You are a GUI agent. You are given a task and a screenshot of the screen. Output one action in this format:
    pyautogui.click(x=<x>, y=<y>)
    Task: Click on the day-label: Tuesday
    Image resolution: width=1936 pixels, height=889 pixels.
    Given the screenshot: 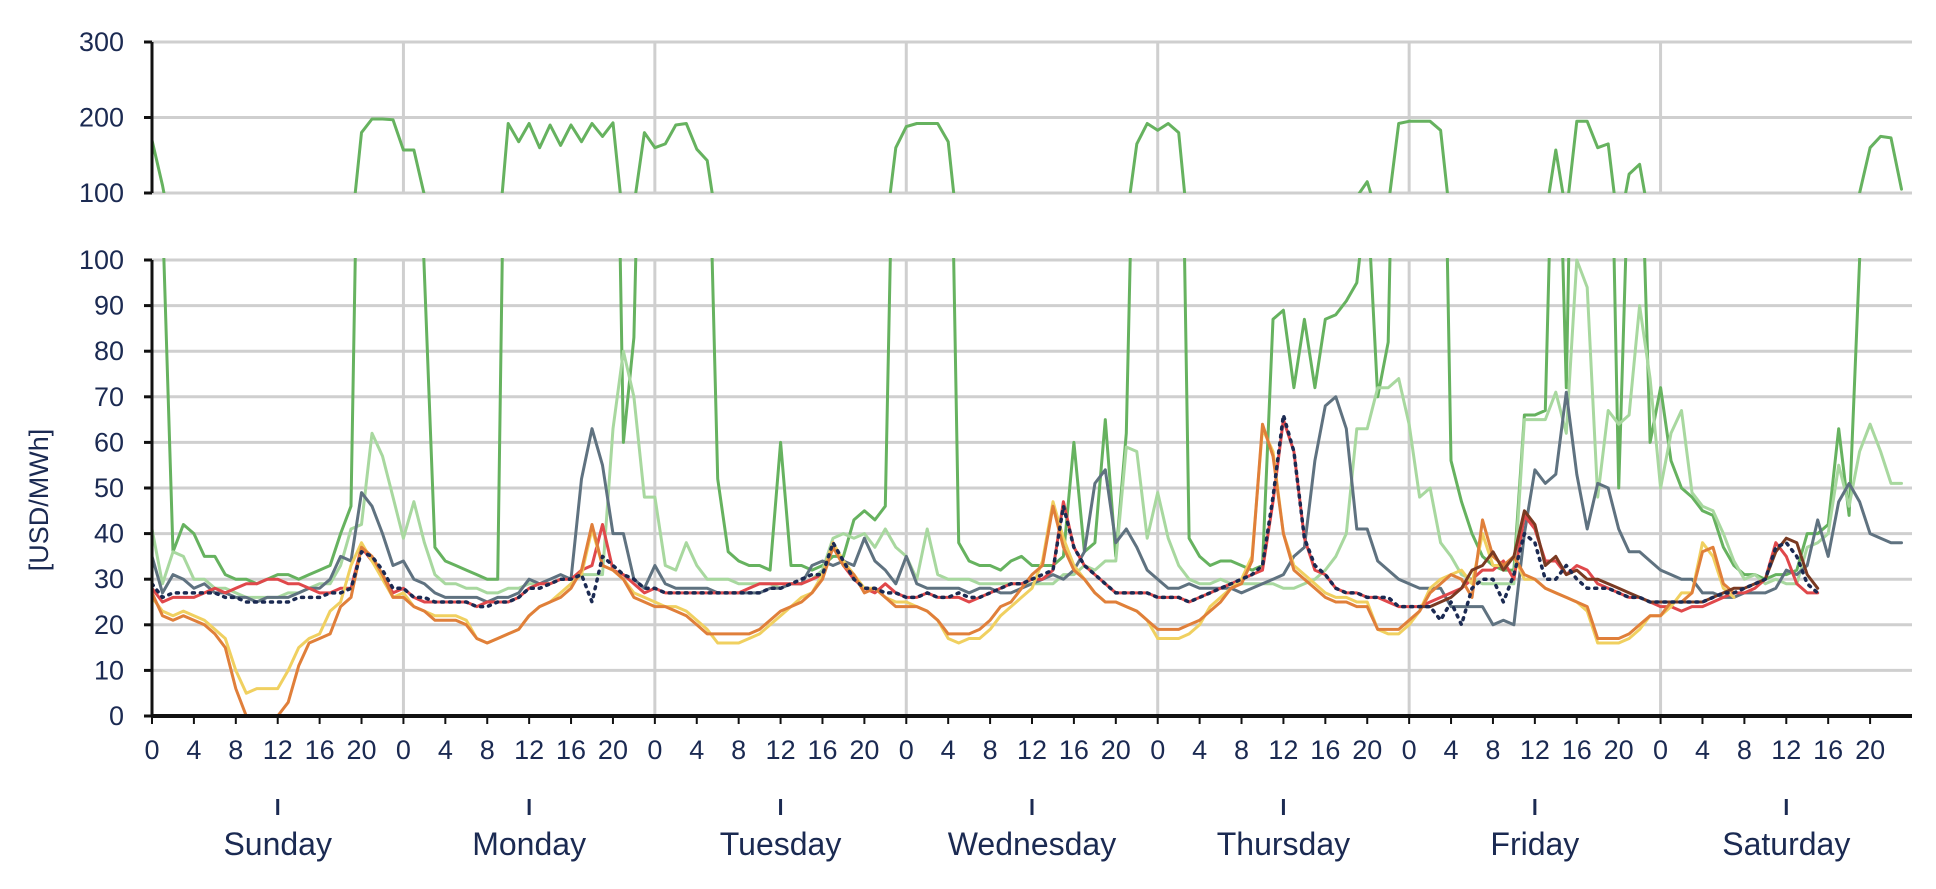 What is the action you would take?
    pyautogui.click(x=781, y=844)
    